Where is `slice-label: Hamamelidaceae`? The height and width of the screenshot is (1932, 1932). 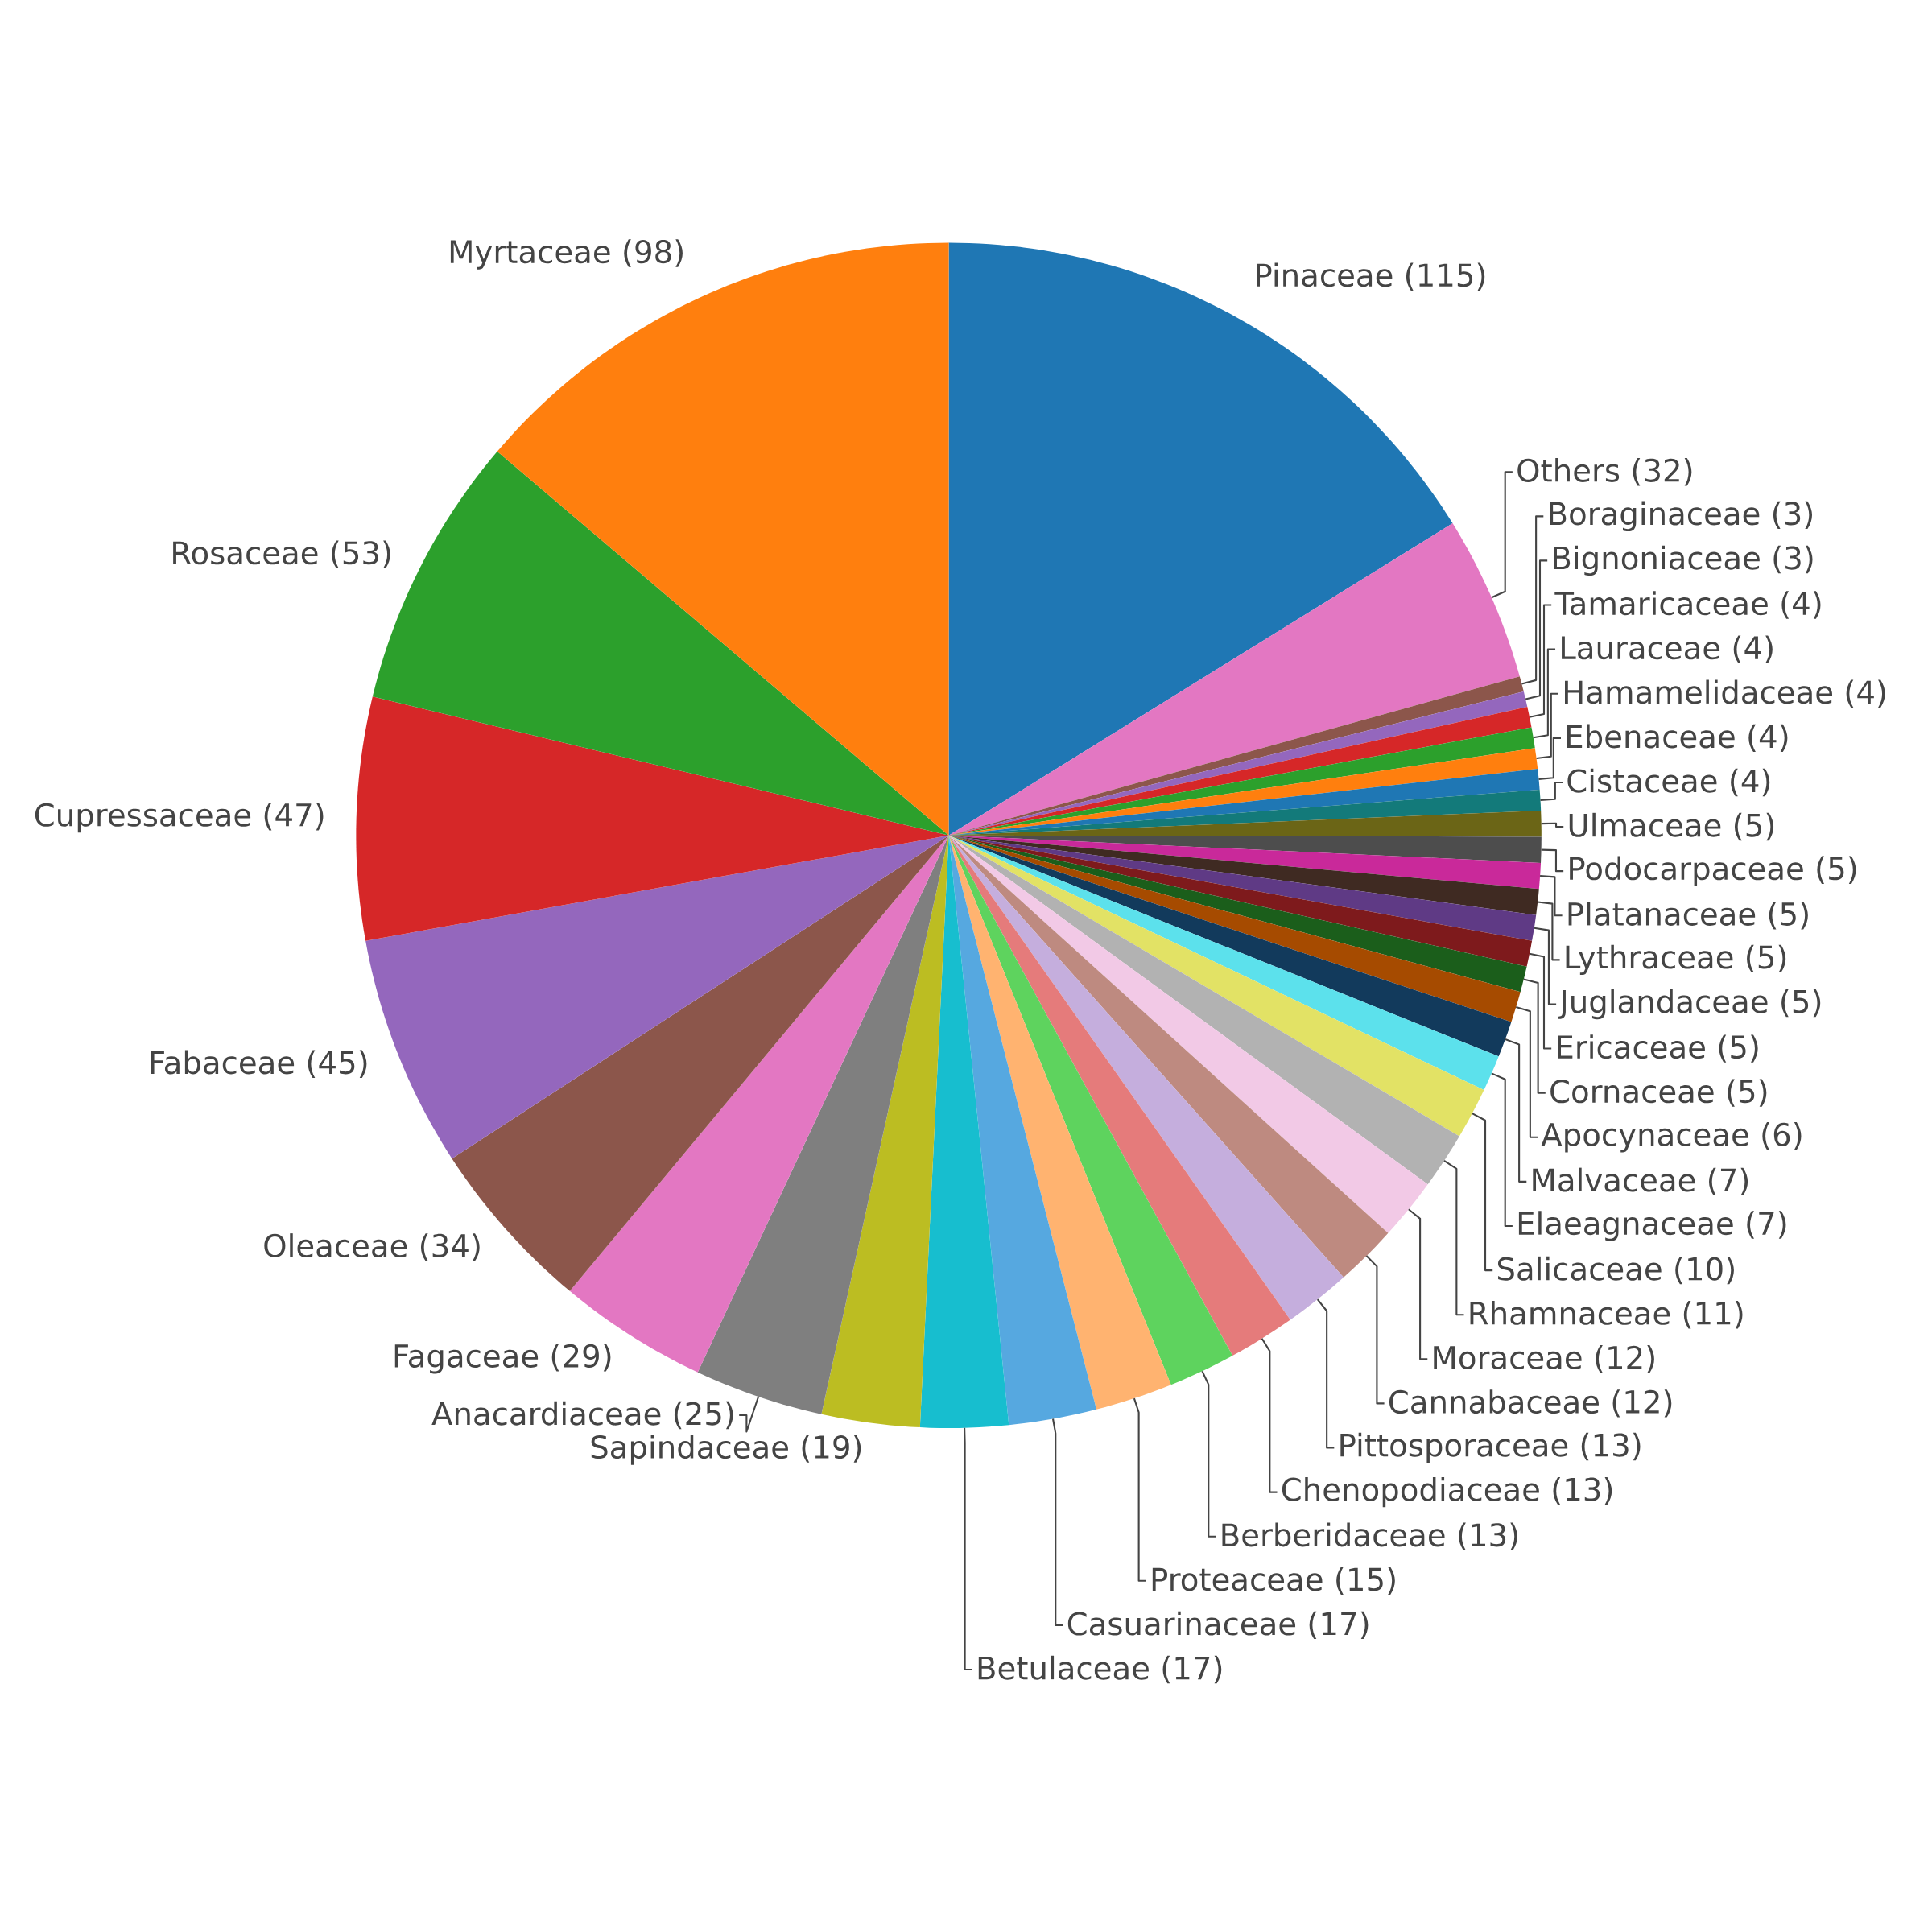
slice-label: Hamamelidaceae is located at coordinates (1698, 691).